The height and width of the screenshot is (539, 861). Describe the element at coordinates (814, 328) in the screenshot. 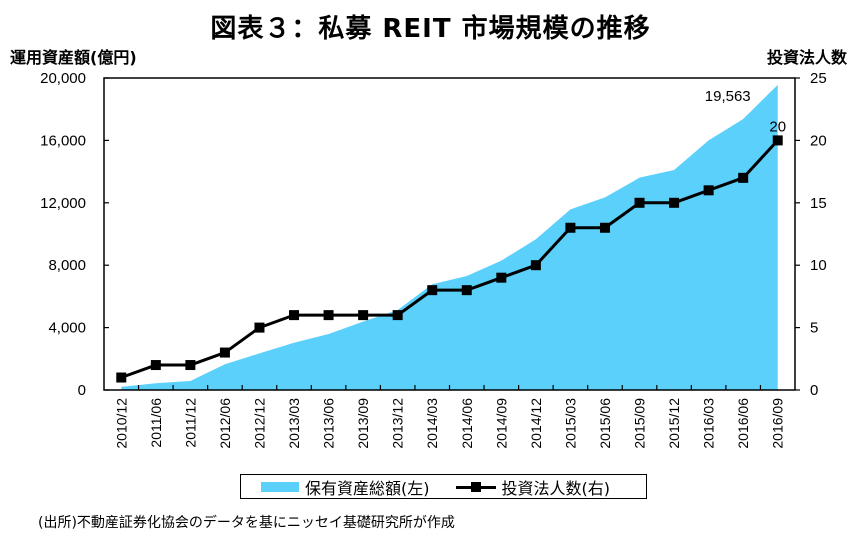

I see `right-tick-label: 5` at that location.